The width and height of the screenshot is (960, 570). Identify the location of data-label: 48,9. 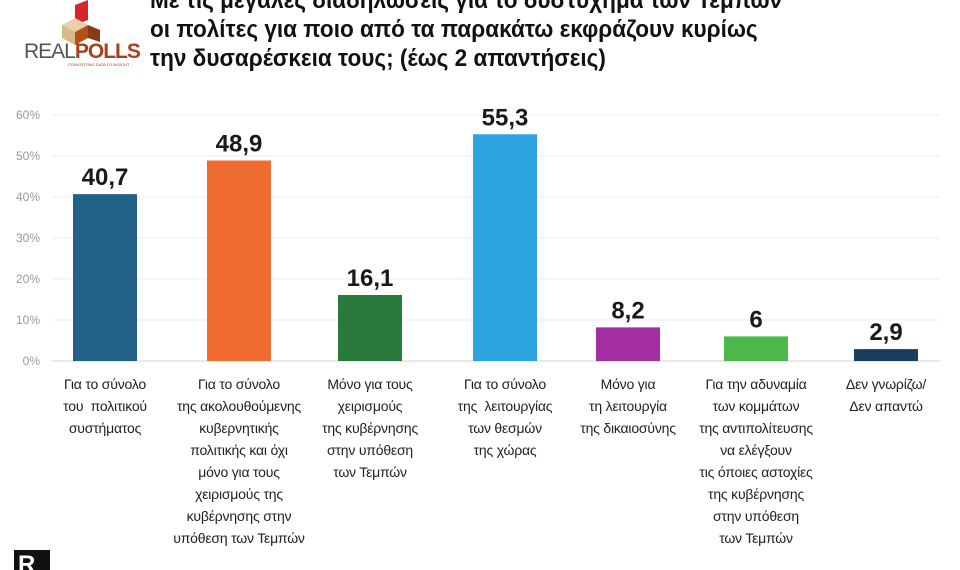
(239, 144).